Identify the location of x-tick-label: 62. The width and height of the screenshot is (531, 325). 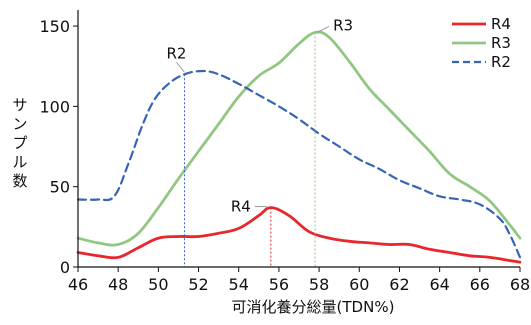
(399, 284).